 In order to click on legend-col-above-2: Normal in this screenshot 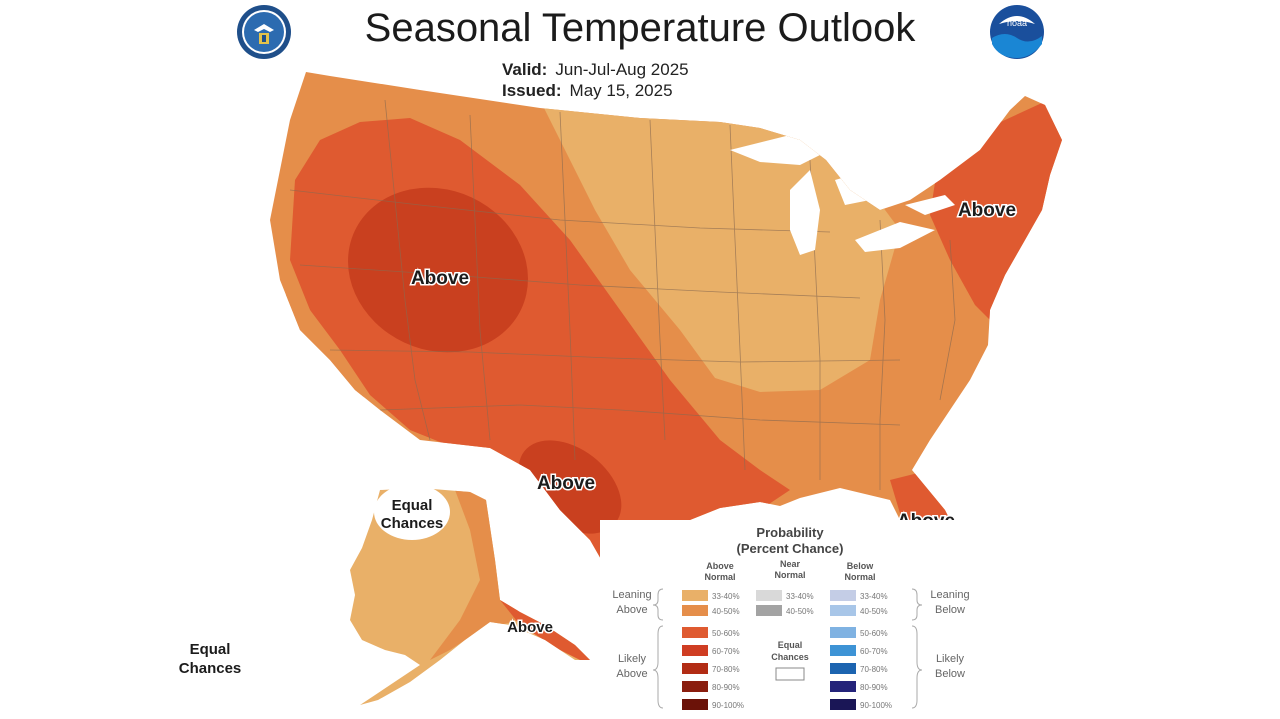, I will do `click(719, 577)`.